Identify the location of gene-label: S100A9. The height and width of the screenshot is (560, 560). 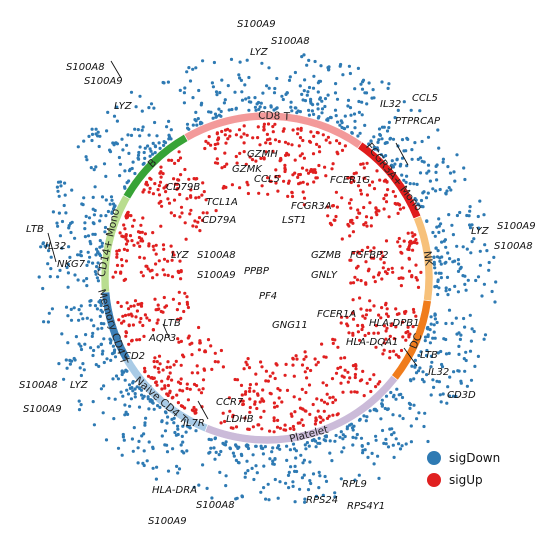
(167, 521).